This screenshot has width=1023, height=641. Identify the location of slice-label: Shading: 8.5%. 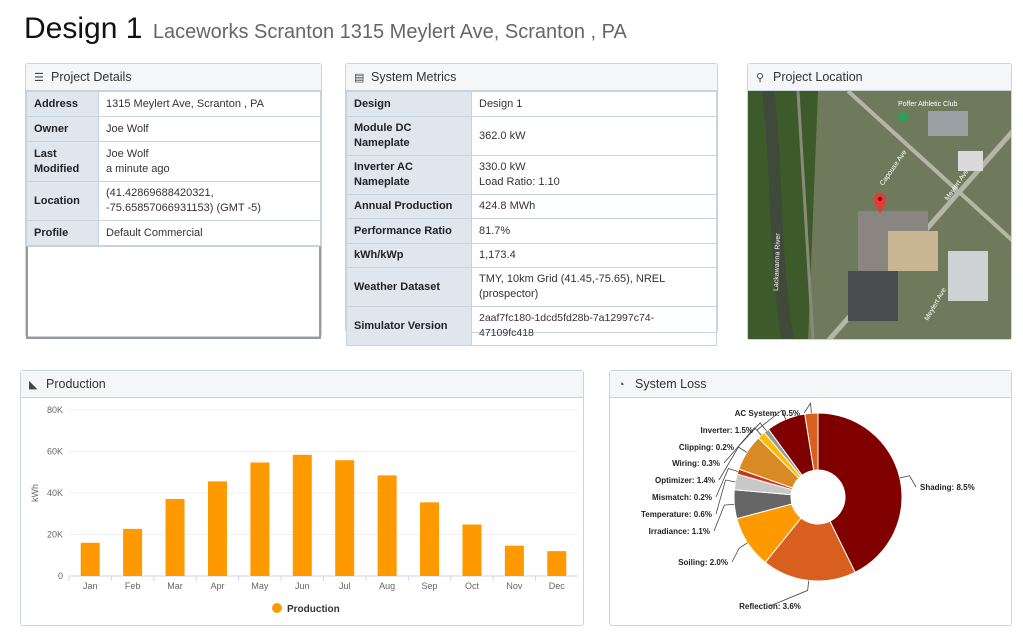
(947, 487).